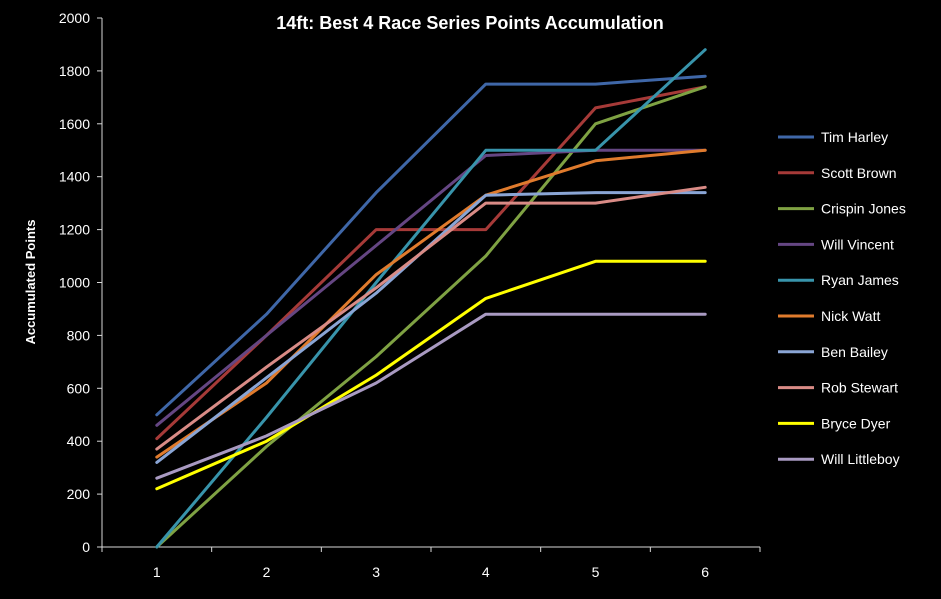 The height and width of the screenshot is (599, 941). Describe the element at coordinates (74, 18) in the screenshot. I see `y-tick-label: 2000` at that location.